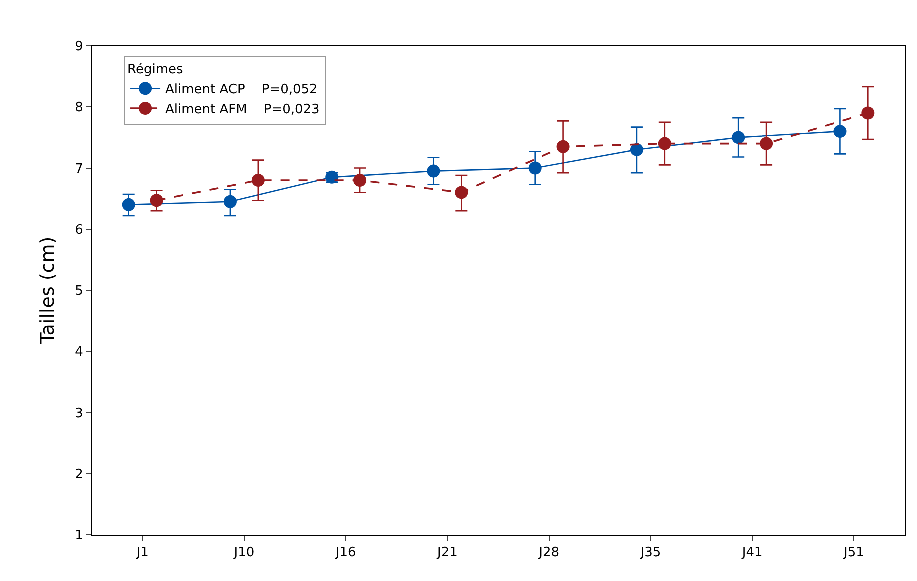 This screenshot has height=581, width=917. What do you see at coordinates (651, 553) in the screenshot?
I see `x-tick-label: J35` at bounding box center [651, 553].